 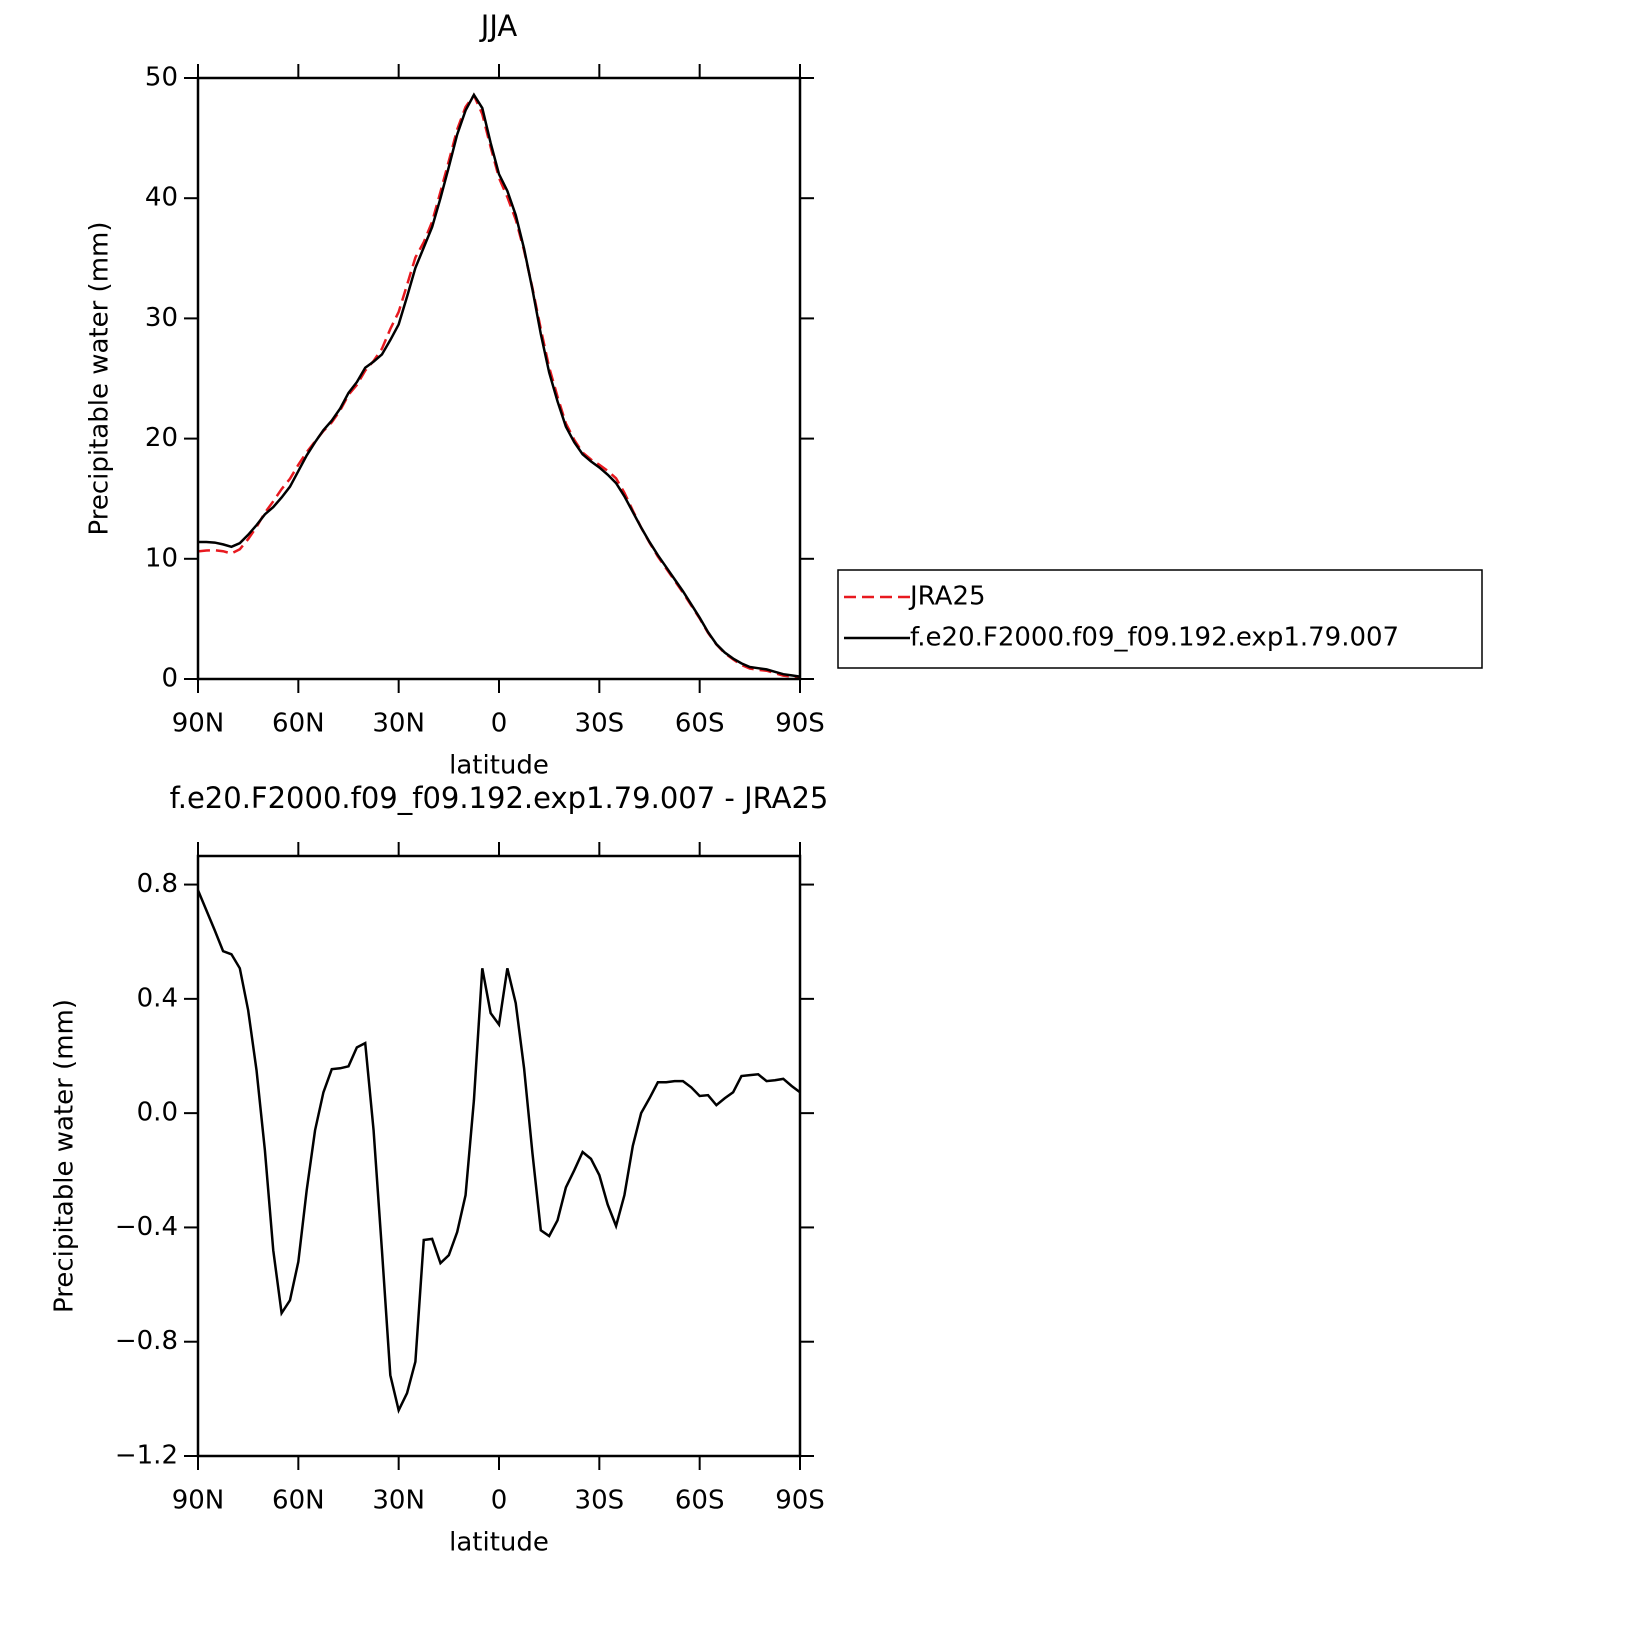 What do you see at coordinates (161, 318) in the screenshot?
I see `y-tick-label: 30` at bounding box center [161, 318].